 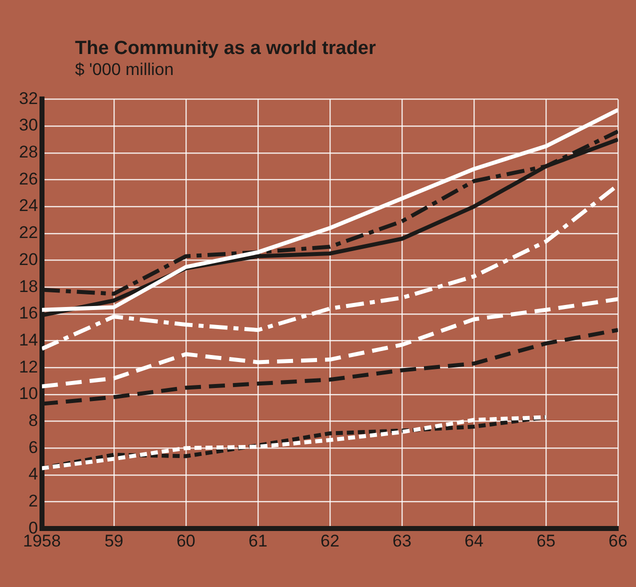 I want to click on y-tick-label: 6, so click(x=33, y=447).